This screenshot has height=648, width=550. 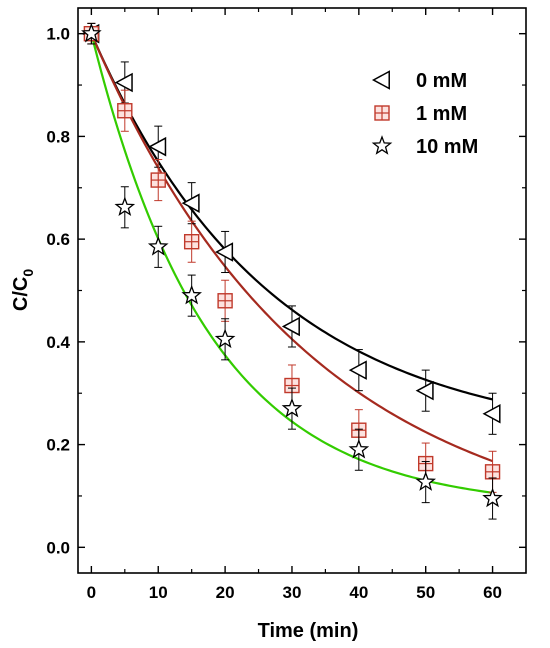 What do you see at coordinates (425, 592) in the screenshot?
I see `x-tick-label: 50` at bounding box center [425, 592].